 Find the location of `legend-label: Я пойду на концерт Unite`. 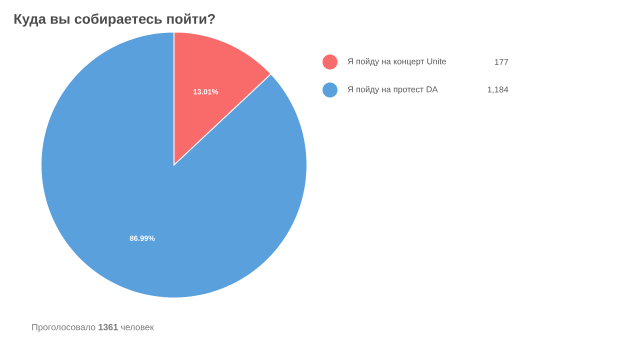

legend-label: Я пойду на концерт Unite is located at coordinates (397, 62).